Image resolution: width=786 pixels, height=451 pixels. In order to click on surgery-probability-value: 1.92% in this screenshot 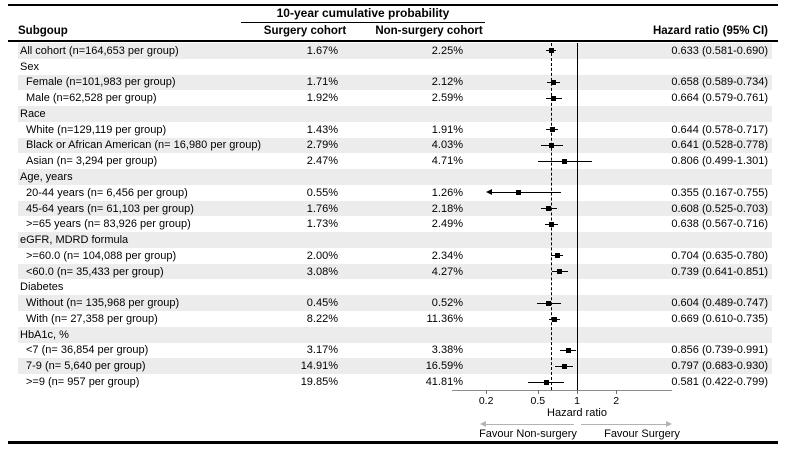, I will do `click(322, 98)`.